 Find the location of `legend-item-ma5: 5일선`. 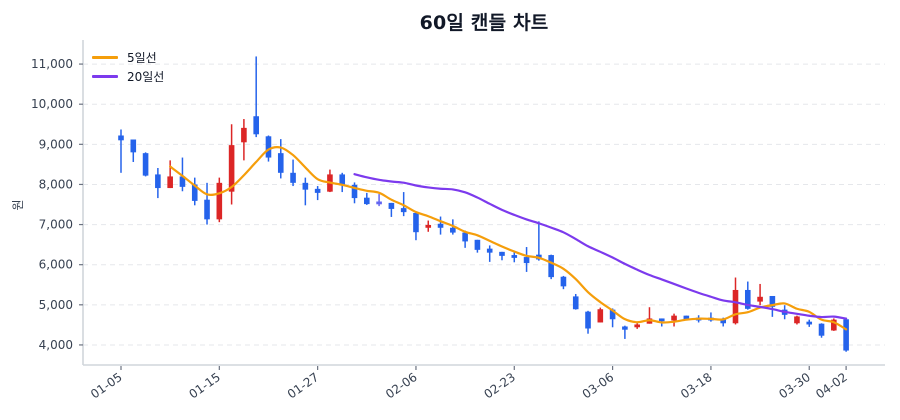

legend-item-ma5: 5일선 is located at coordinates (128, 57).